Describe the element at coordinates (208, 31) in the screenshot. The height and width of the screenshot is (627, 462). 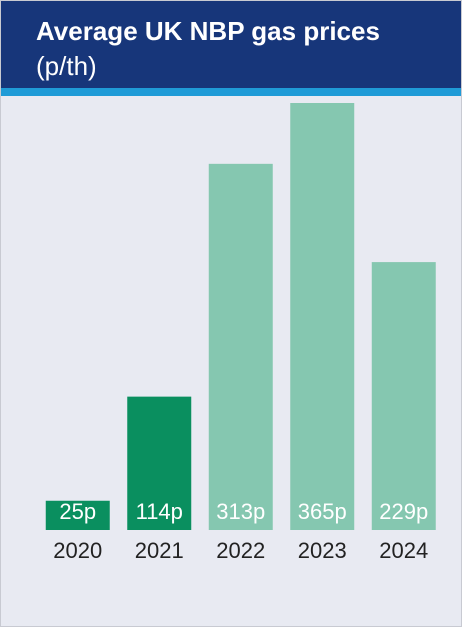
I see `chart-title: Average UK NBP gas prices` at that location.